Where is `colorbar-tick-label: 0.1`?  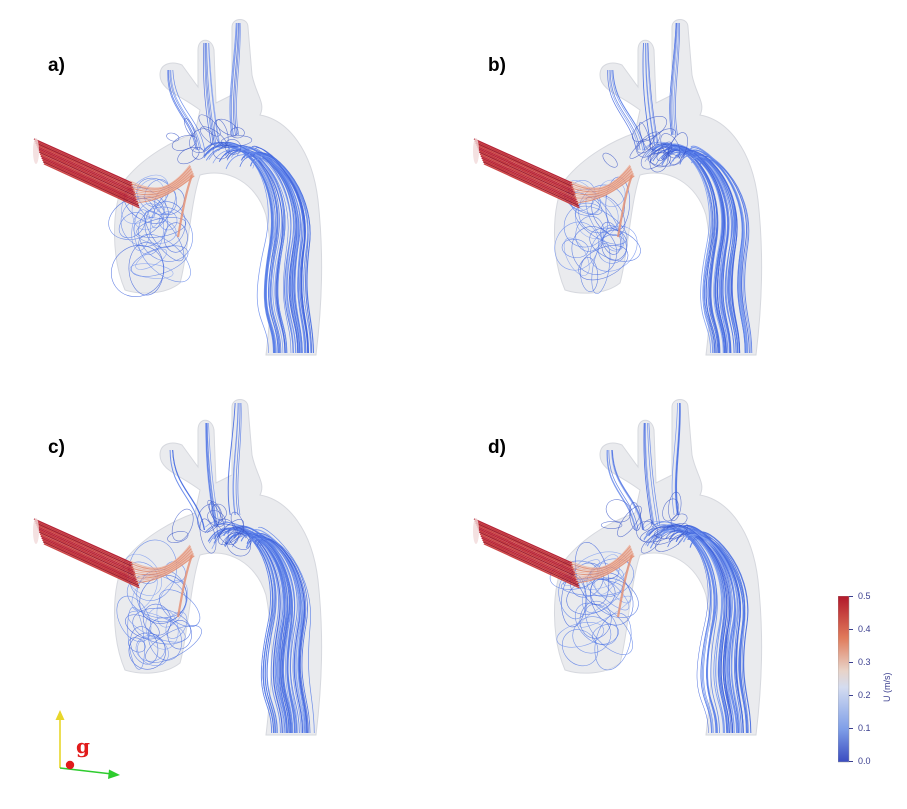
colorbar-tick-label: 0.1 is located at coordinates (864, 728).